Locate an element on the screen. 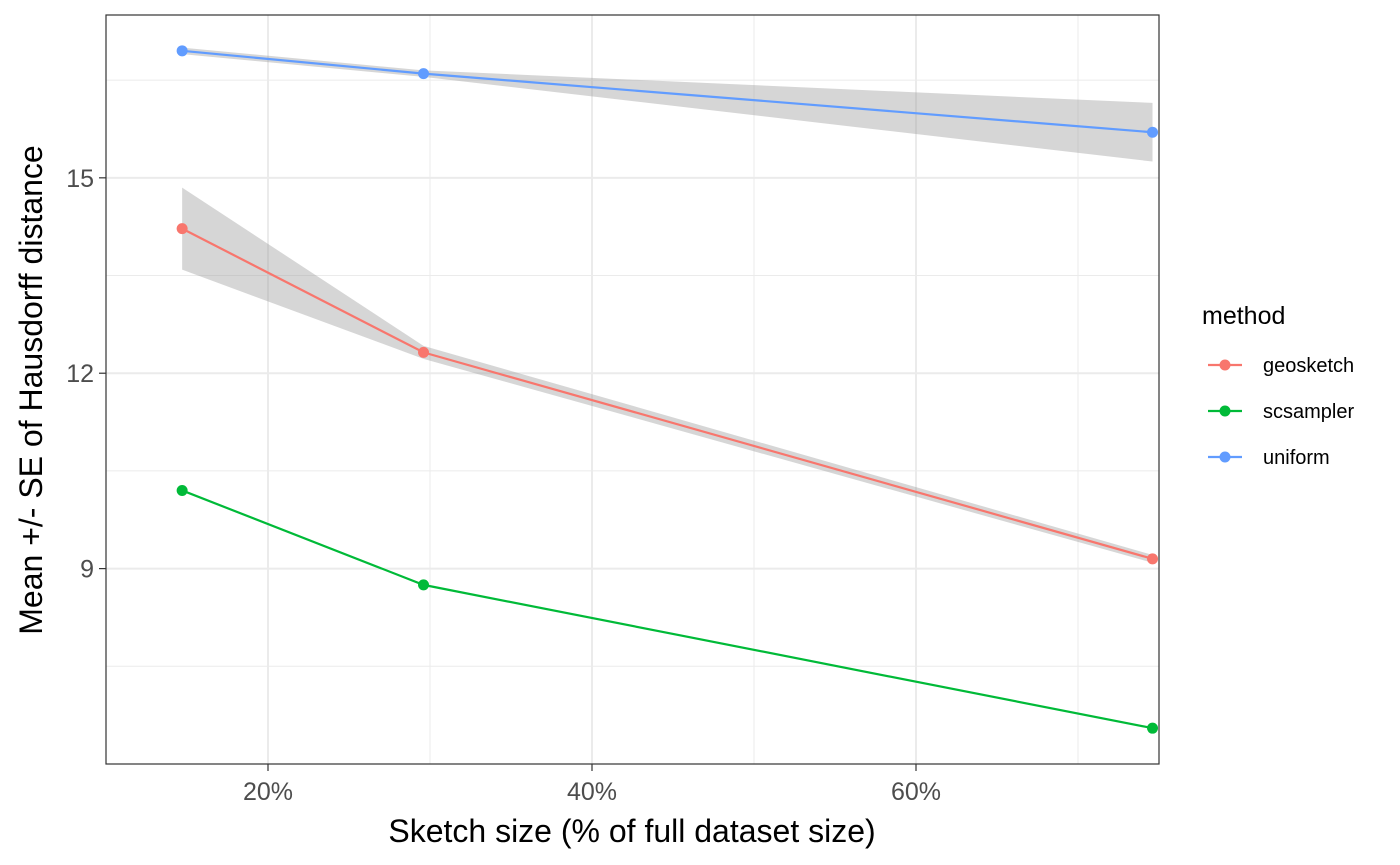 This screenshot has height=865, width=1400. legend-title: method is located at coordinates (1243, 316).